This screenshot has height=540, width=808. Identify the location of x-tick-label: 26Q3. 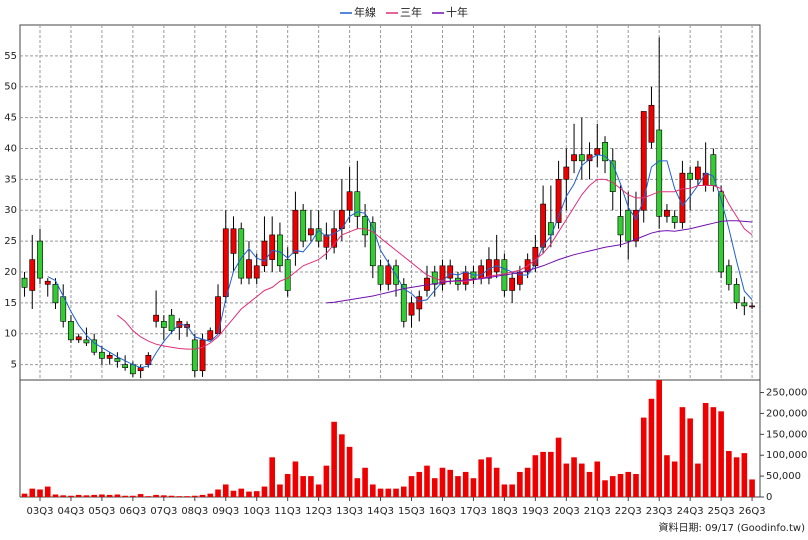
(752, 511).